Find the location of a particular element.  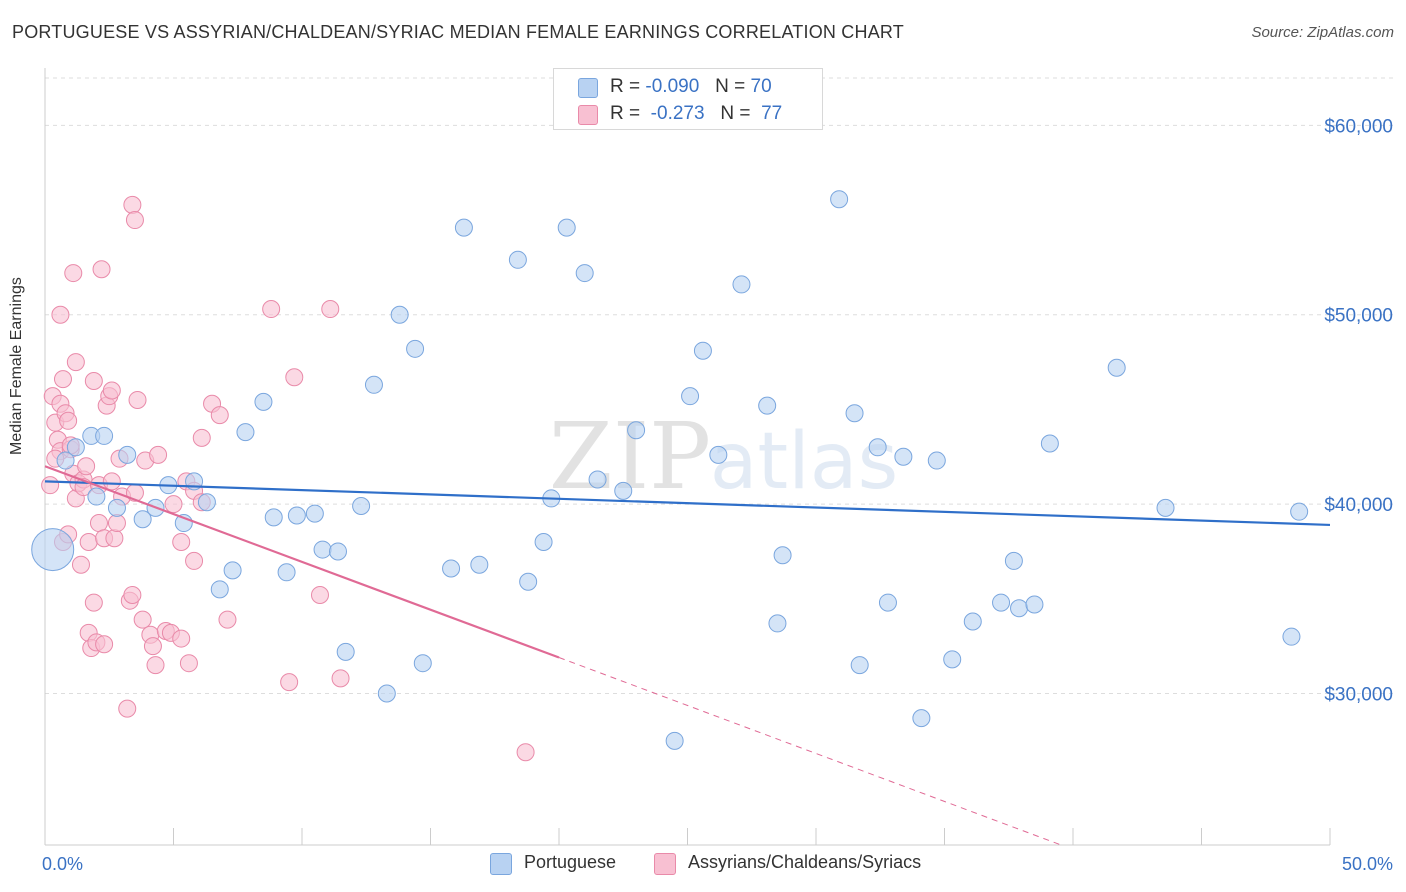

n-value-portuguese: 70 is located at coordinates (761, 86).